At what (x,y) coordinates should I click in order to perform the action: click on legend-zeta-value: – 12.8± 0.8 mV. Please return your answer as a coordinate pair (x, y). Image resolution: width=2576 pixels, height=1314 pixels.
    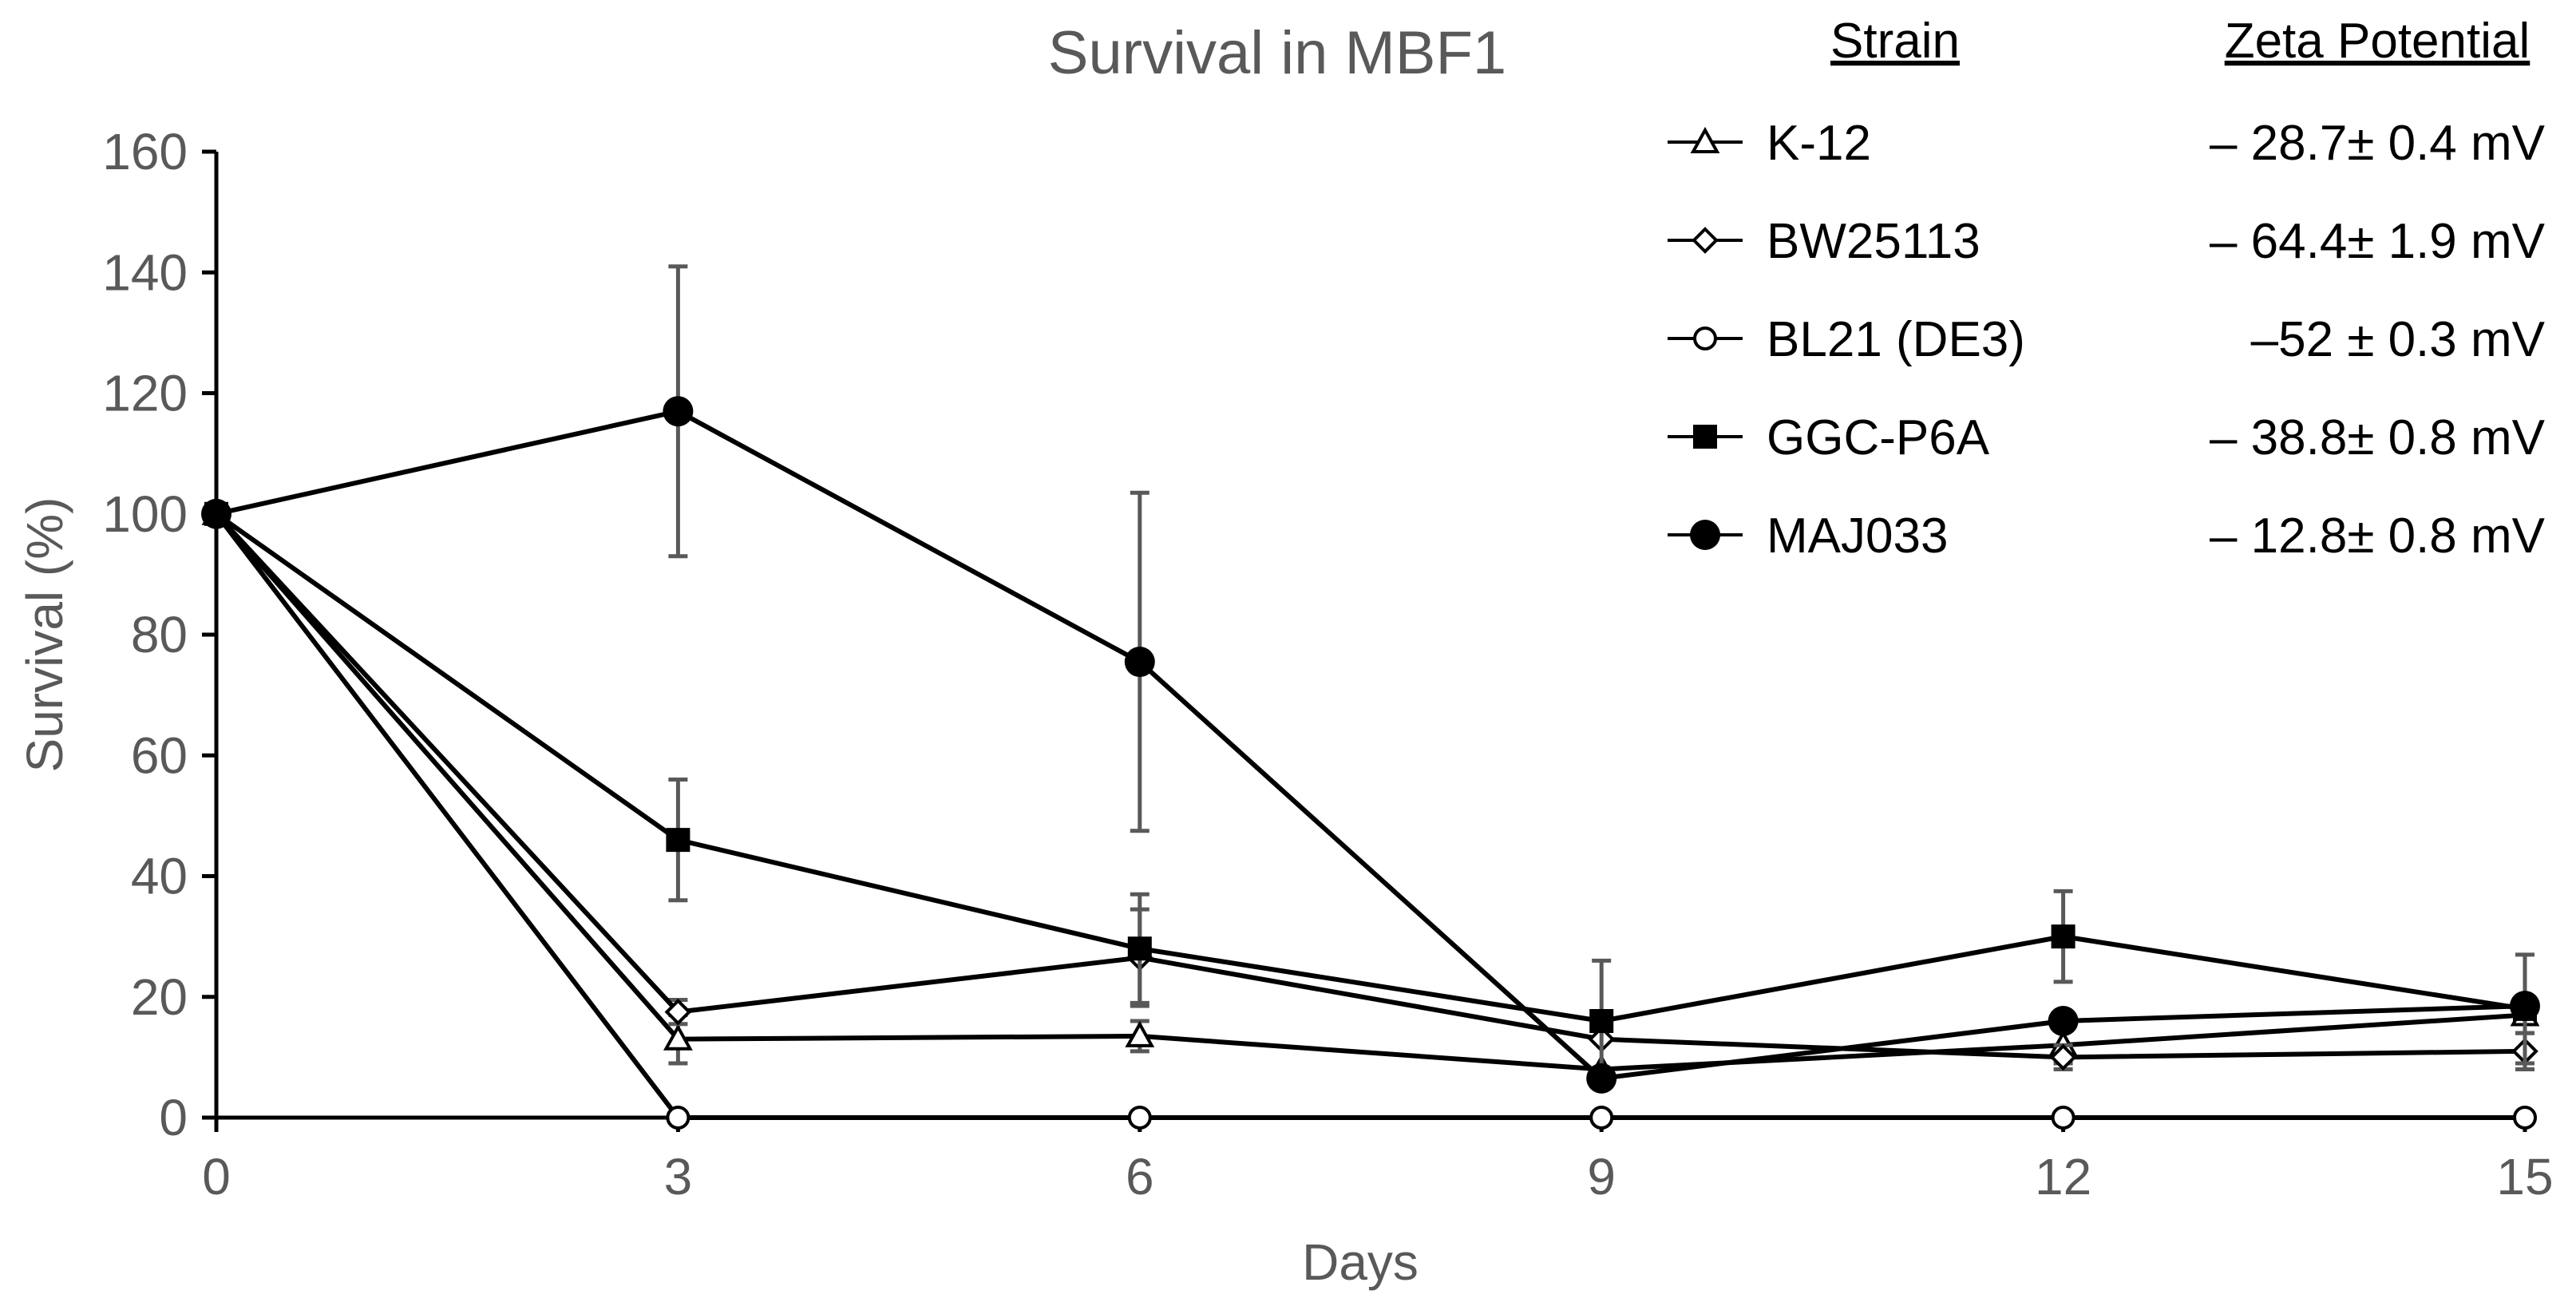
    Looking at the image, I should click on (2378, 536).